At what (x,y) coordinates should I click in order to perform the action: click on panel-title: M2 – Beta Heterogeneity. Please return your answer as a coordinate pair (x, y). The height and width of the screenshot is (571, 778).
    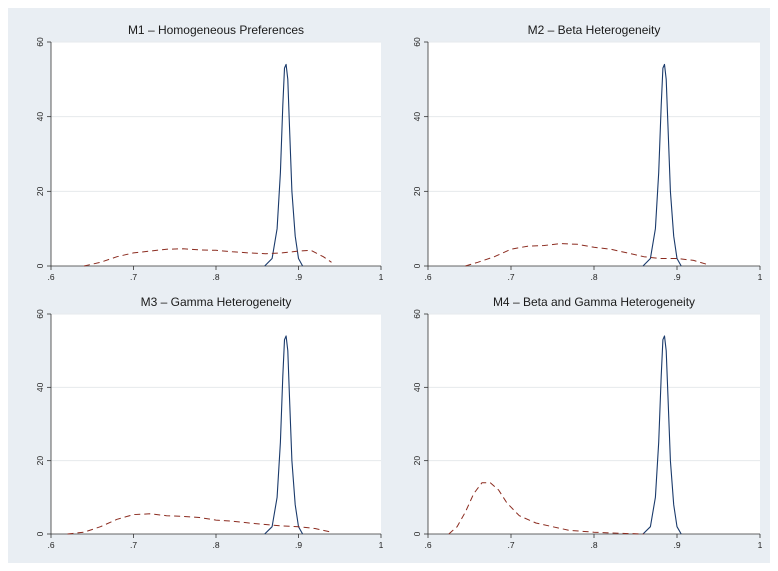
    Looking at the image, I should click on (594, 30).